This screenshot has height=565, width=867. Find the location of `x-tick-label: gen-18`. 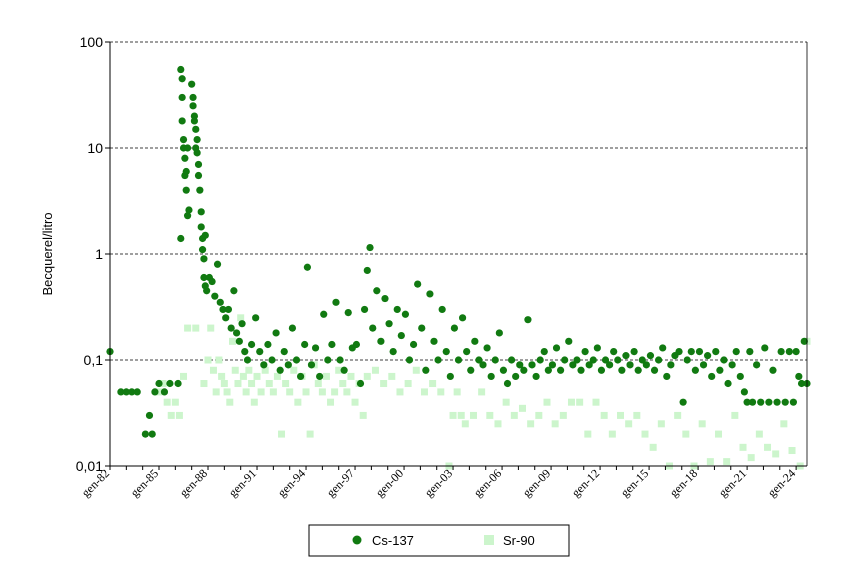

x-tick-label: gen-18 is located at coordinates (683, 482).